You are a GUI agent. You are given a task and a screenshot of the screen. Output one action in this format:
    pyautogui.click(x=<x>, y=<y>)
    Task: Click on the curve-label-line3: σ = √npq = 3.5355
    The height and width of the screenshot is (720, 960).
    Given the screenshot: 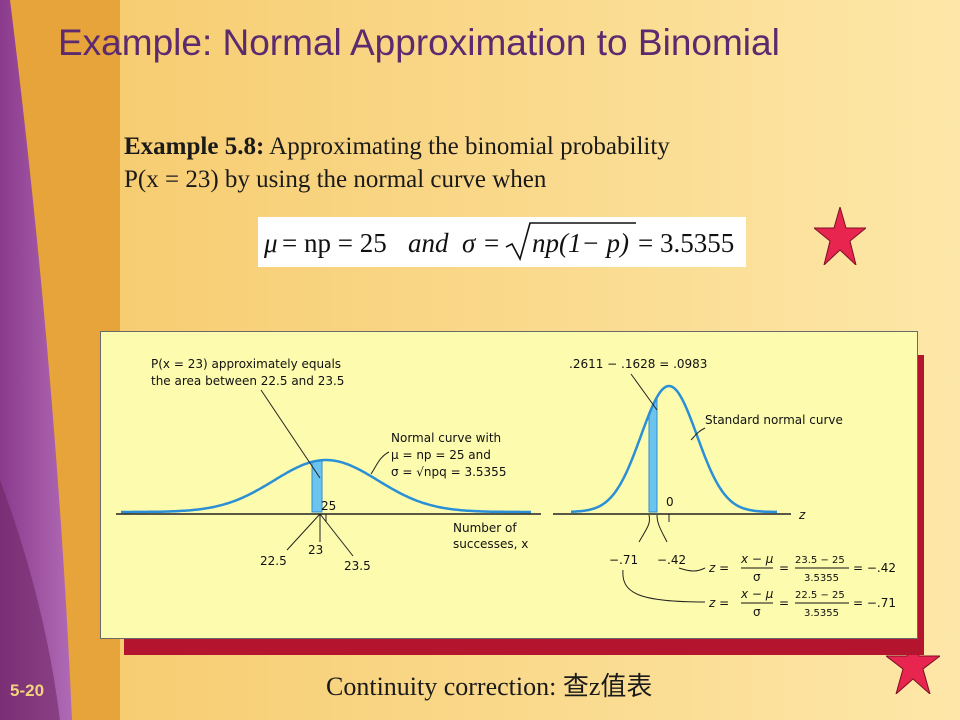 What is the action you would take?
    pyautogui.click(x=448, y=472)
    